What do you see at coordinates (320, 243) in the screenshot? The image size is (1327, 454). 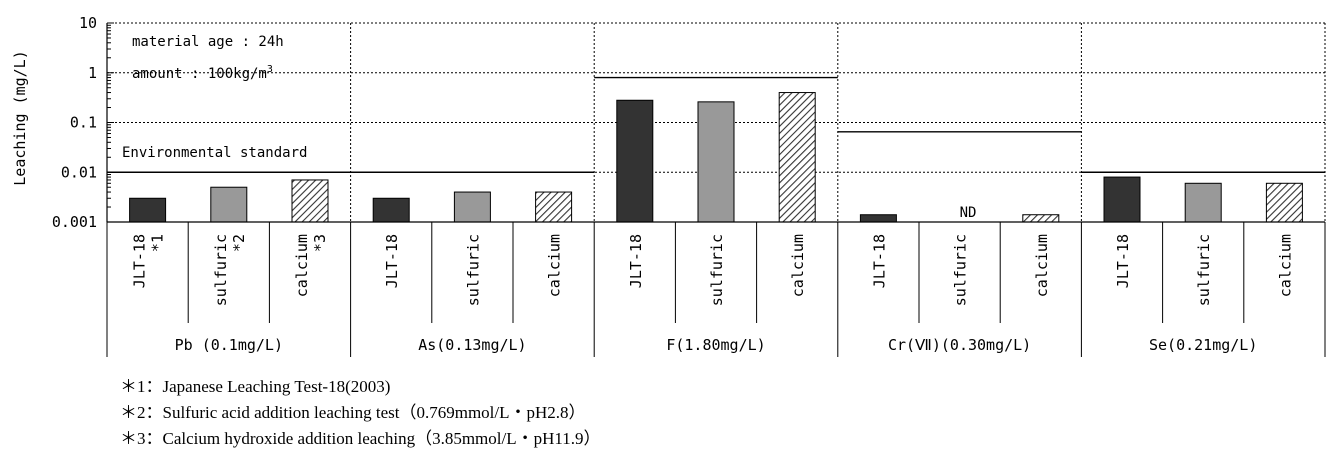 I see `sub-label-0-2: *3` at bounding box center [320, 243].